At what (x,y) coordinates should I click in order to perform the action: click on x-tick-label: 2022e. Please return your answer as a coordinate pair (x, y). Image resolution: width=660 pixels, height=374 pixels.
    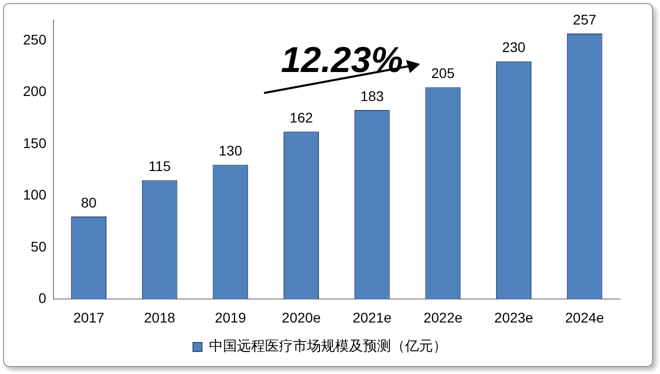
    Looking at the image, I should click on (443, 317).